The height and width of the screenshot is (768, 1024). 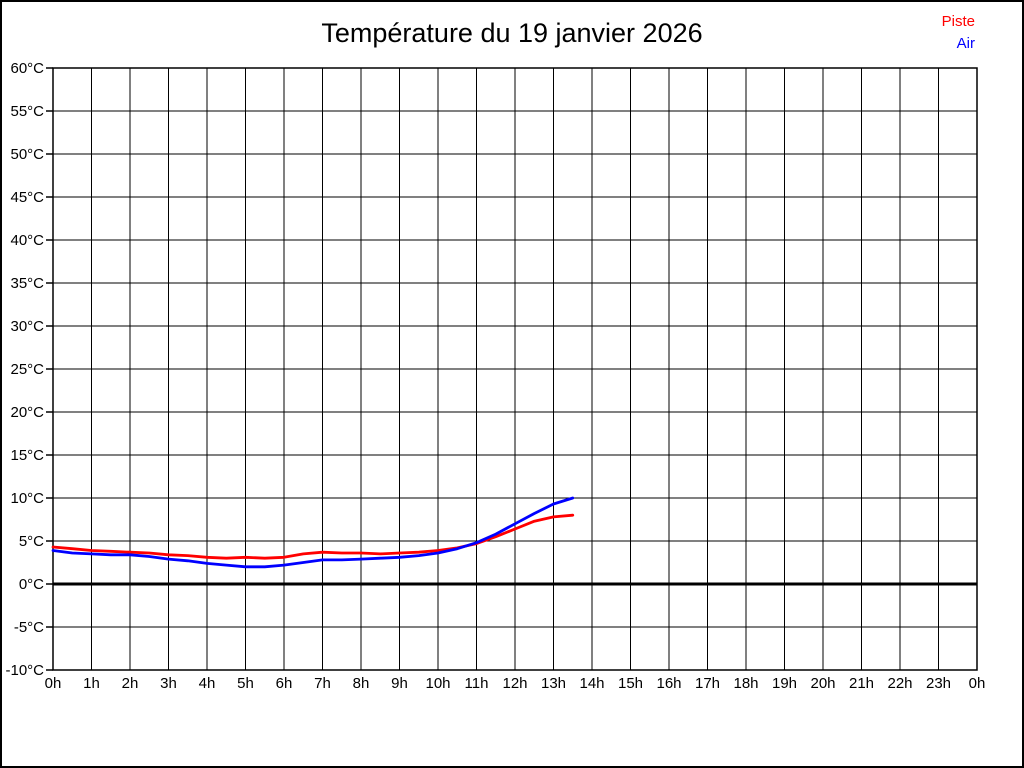 I want to click on y-tick-label: 35°C, so click(x=27, y=283).